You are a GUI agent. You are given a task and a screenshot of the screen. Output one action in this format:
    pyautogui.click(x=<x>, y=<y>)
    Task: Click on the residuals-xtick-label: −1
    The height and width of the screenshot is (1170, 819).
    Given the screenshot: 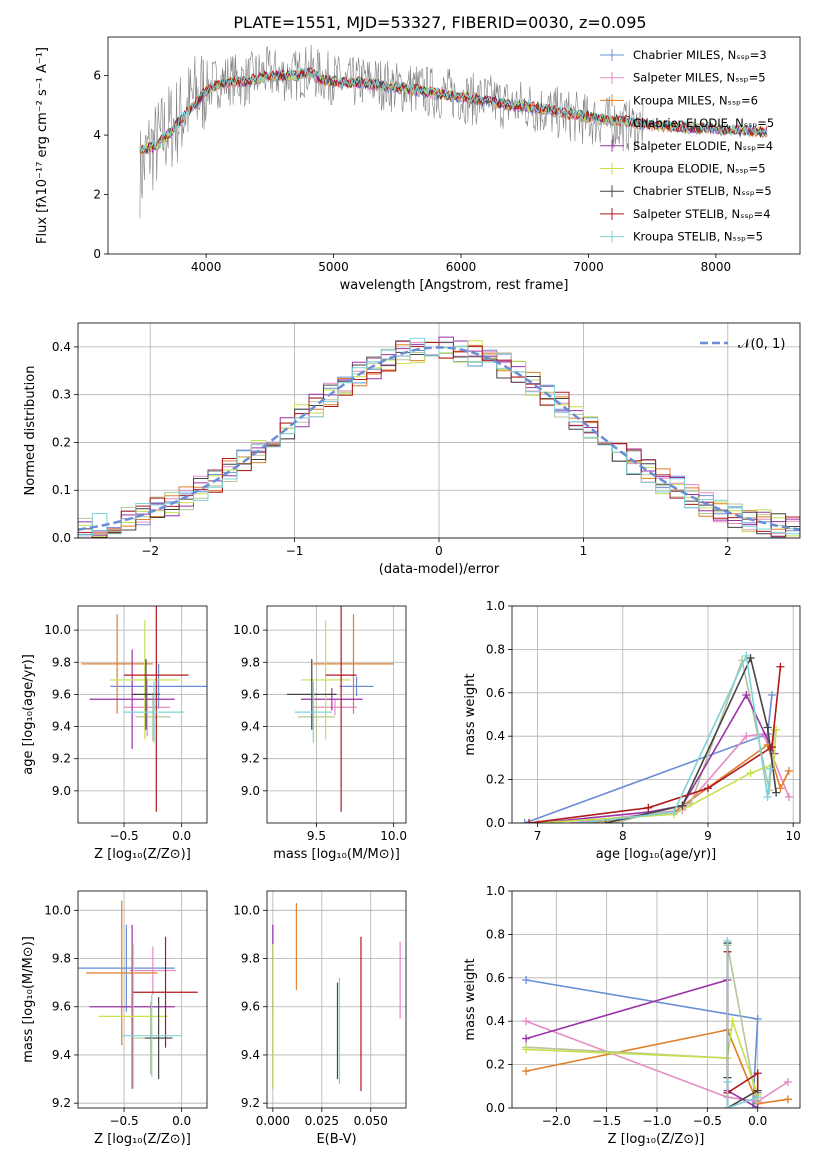 What is the action you would take?
    pyautogui.click(x=295, y=551)
    